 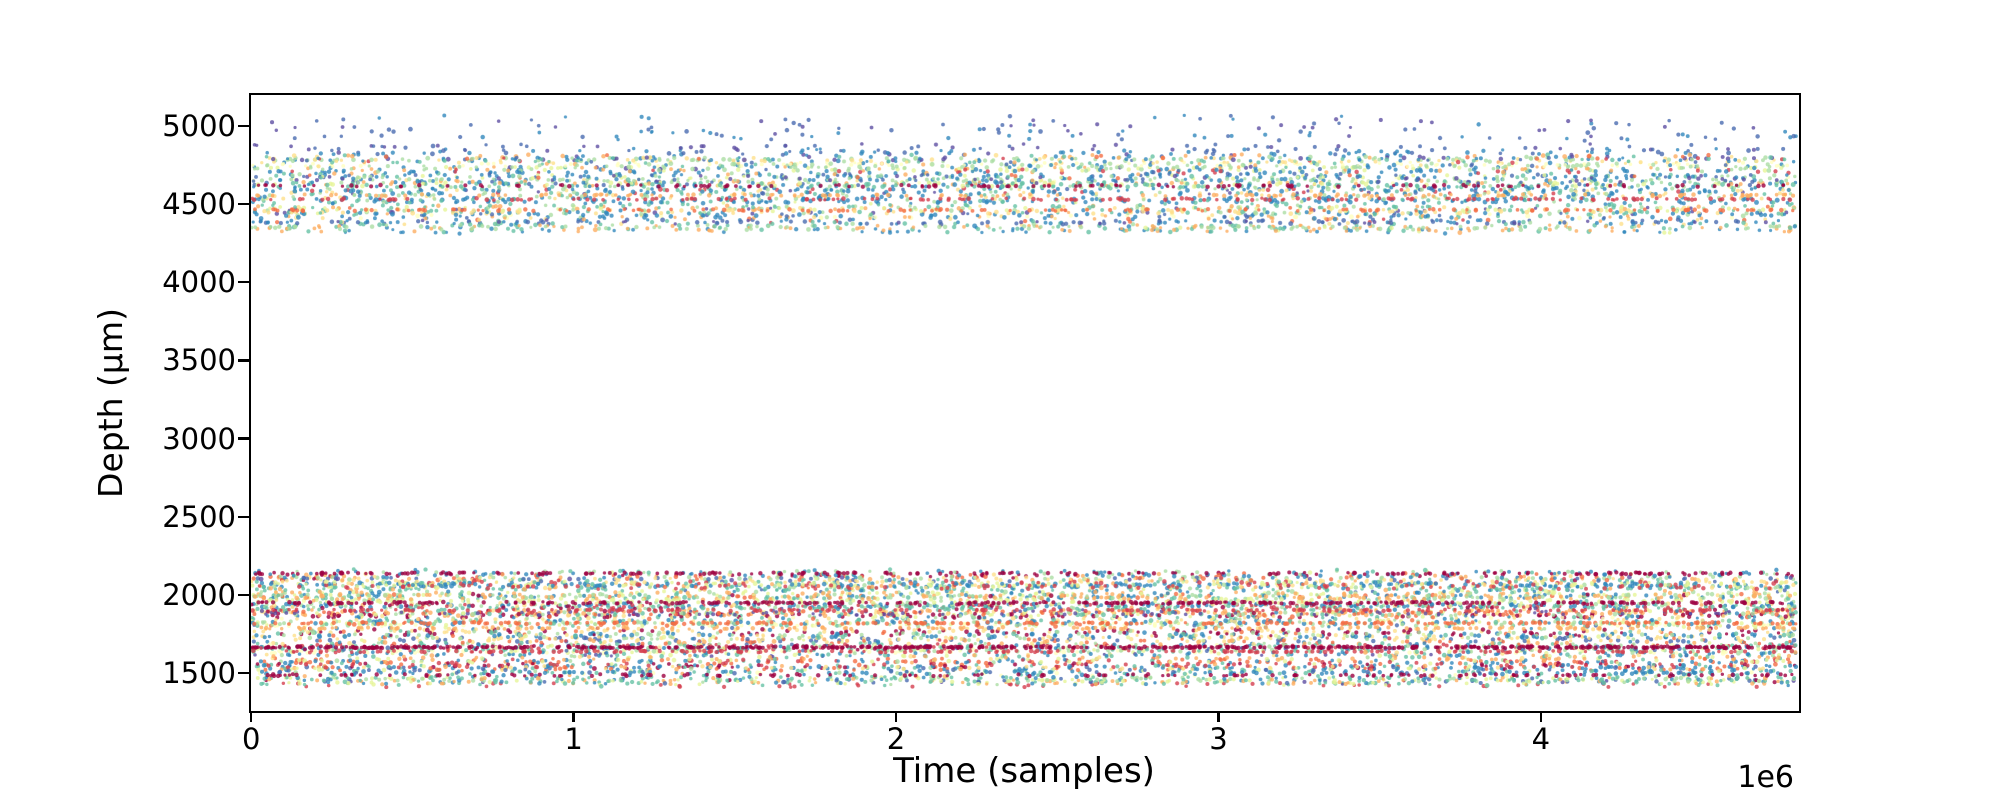 I want to click on y-tick-label: 4500, so click(x=199, y=203).